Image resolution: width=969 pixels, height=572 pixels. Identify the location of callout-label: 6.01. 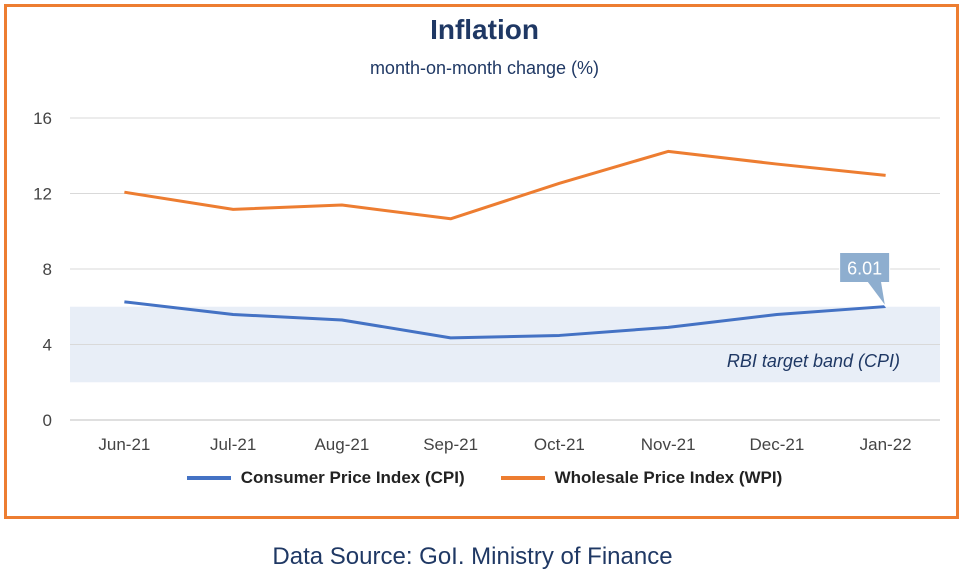
(864, 269).